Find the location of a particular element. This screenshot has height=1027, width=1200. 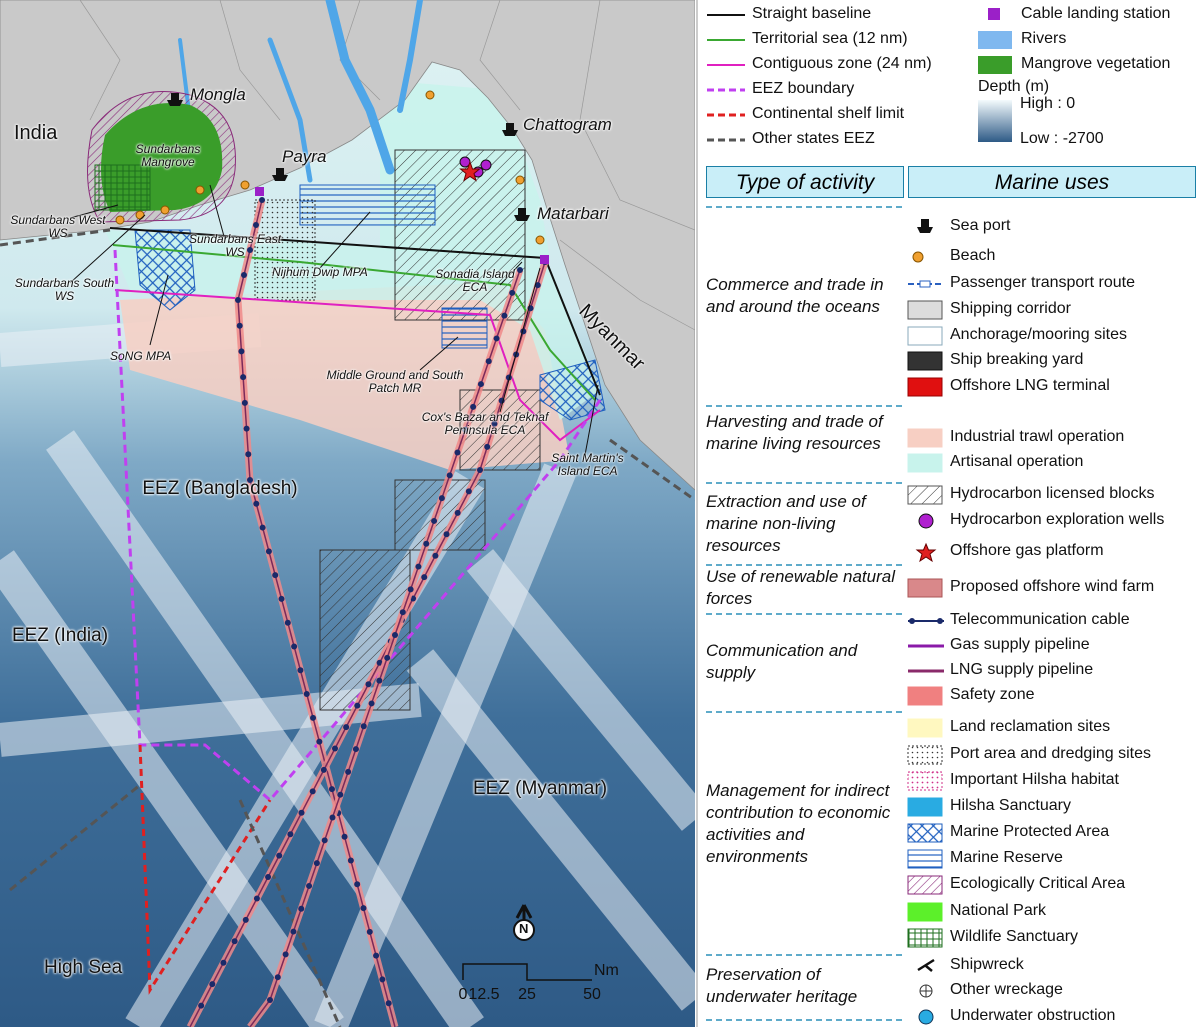

mpa is located at coordinates (572, 390).